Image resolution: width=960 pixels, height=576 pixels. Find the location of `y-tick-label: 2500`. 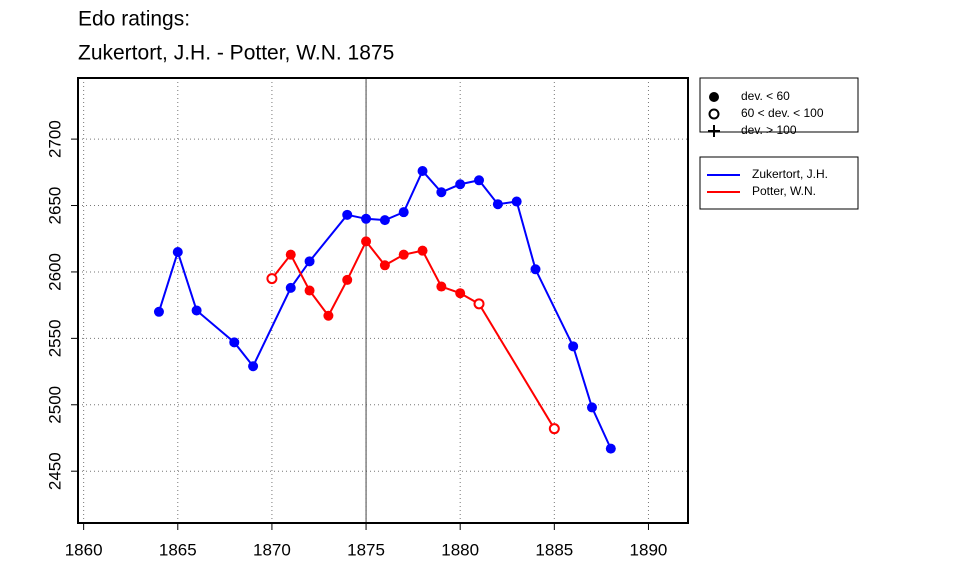

y-tick-label: 2500 is located at coordinates (54, 405).